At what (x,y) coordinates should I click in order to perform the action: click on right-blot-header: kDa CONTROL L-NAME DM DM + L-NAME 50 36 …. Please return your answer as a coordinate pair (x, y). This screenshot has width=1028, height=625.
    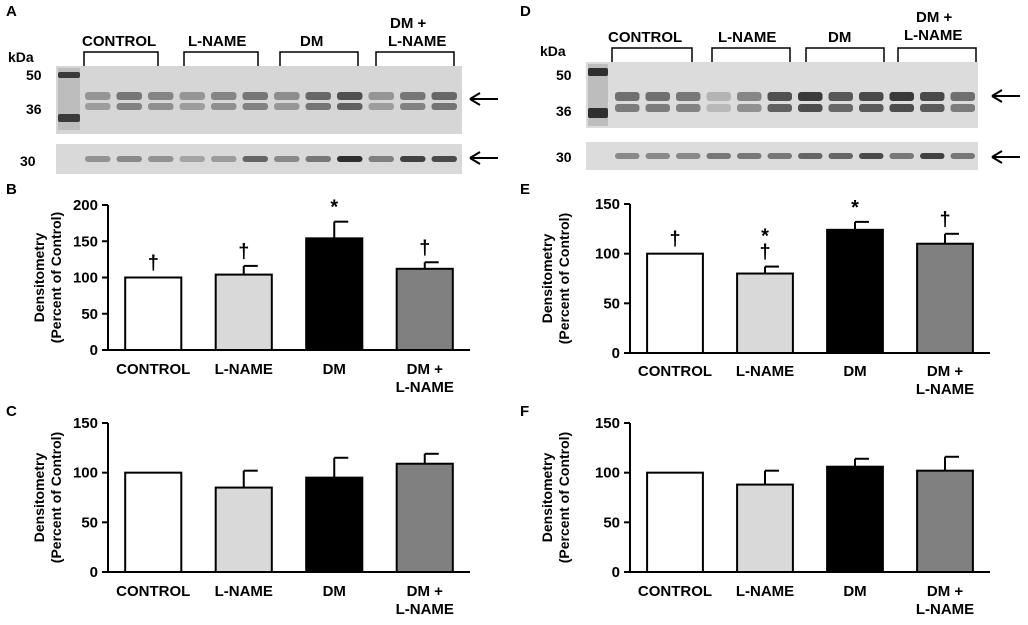
    Looking at the image, I should click on (758, 87).